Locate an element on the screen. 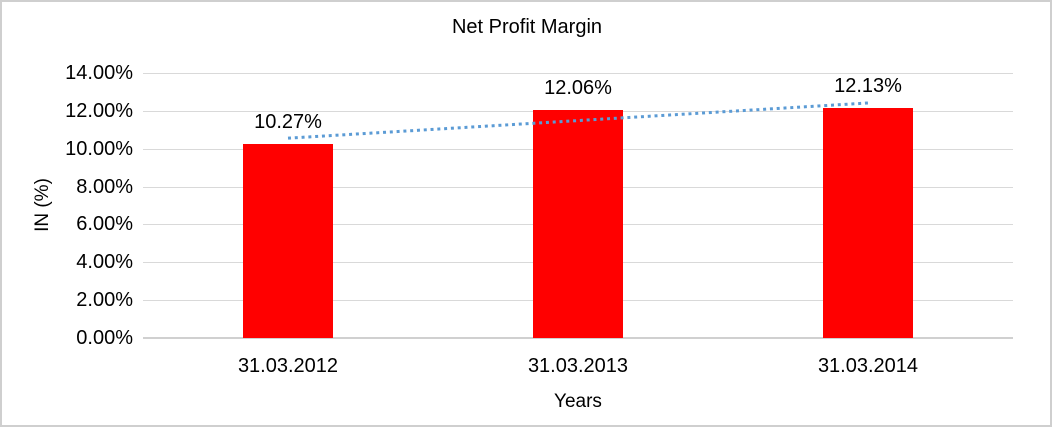 This screenshot has height=427, width=1052. y-axis-tick-label: 2.00% is located at coordinates (104, 300).